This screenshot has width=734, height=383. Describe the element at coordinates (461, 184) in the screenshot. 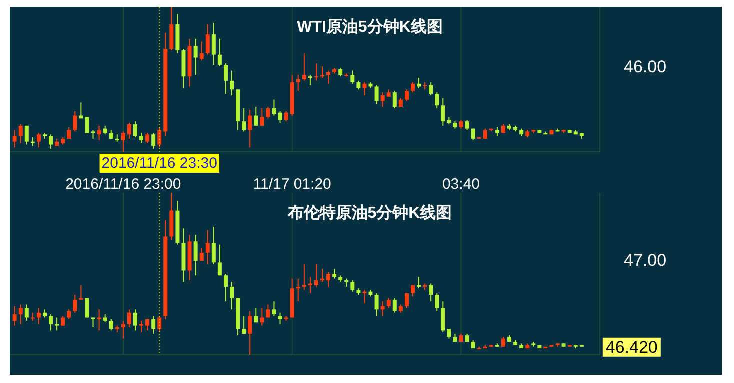

I see `x-tick-label: 03:40` at that location.